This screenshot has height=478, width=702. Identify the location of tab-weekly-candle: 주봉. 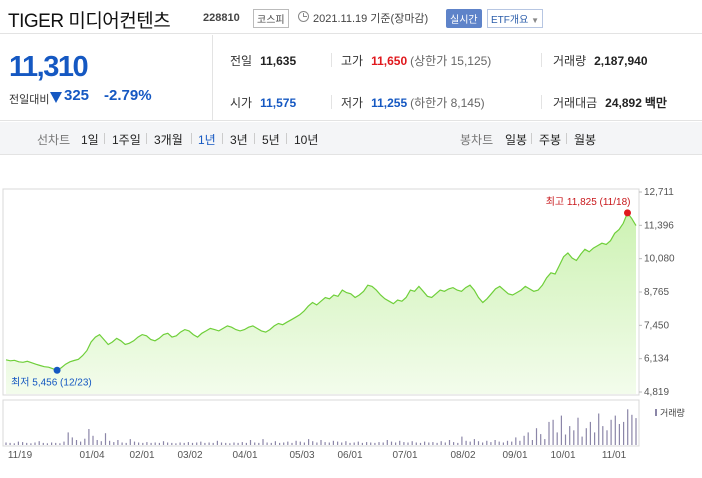
(550, 140).